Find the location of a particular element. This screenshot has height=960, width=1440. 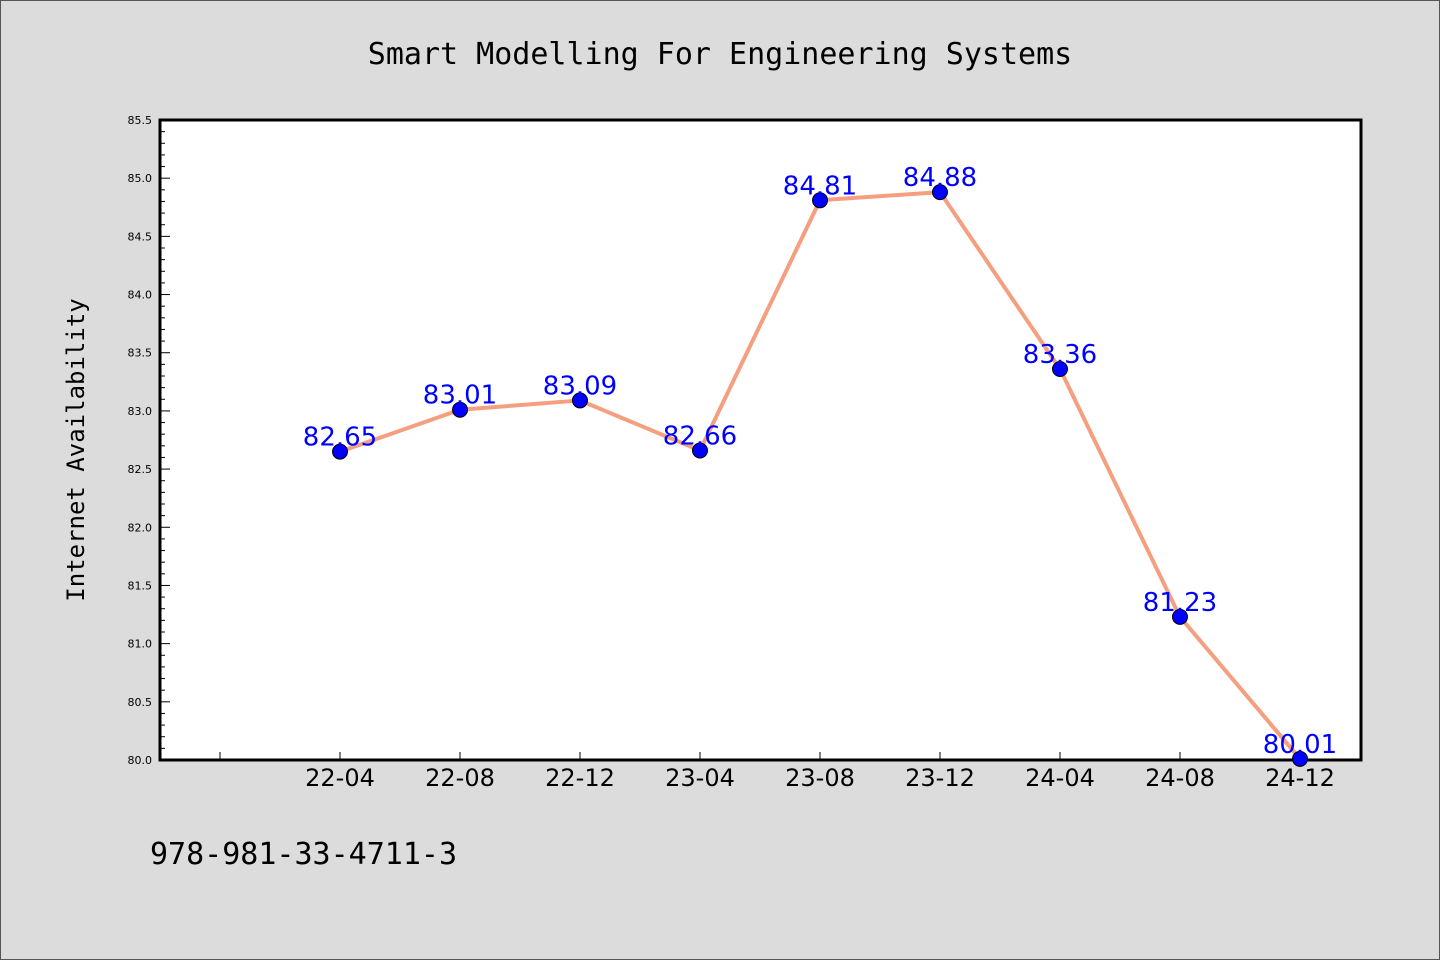

data-label: 84.88 is located at coordinates (940, 178).